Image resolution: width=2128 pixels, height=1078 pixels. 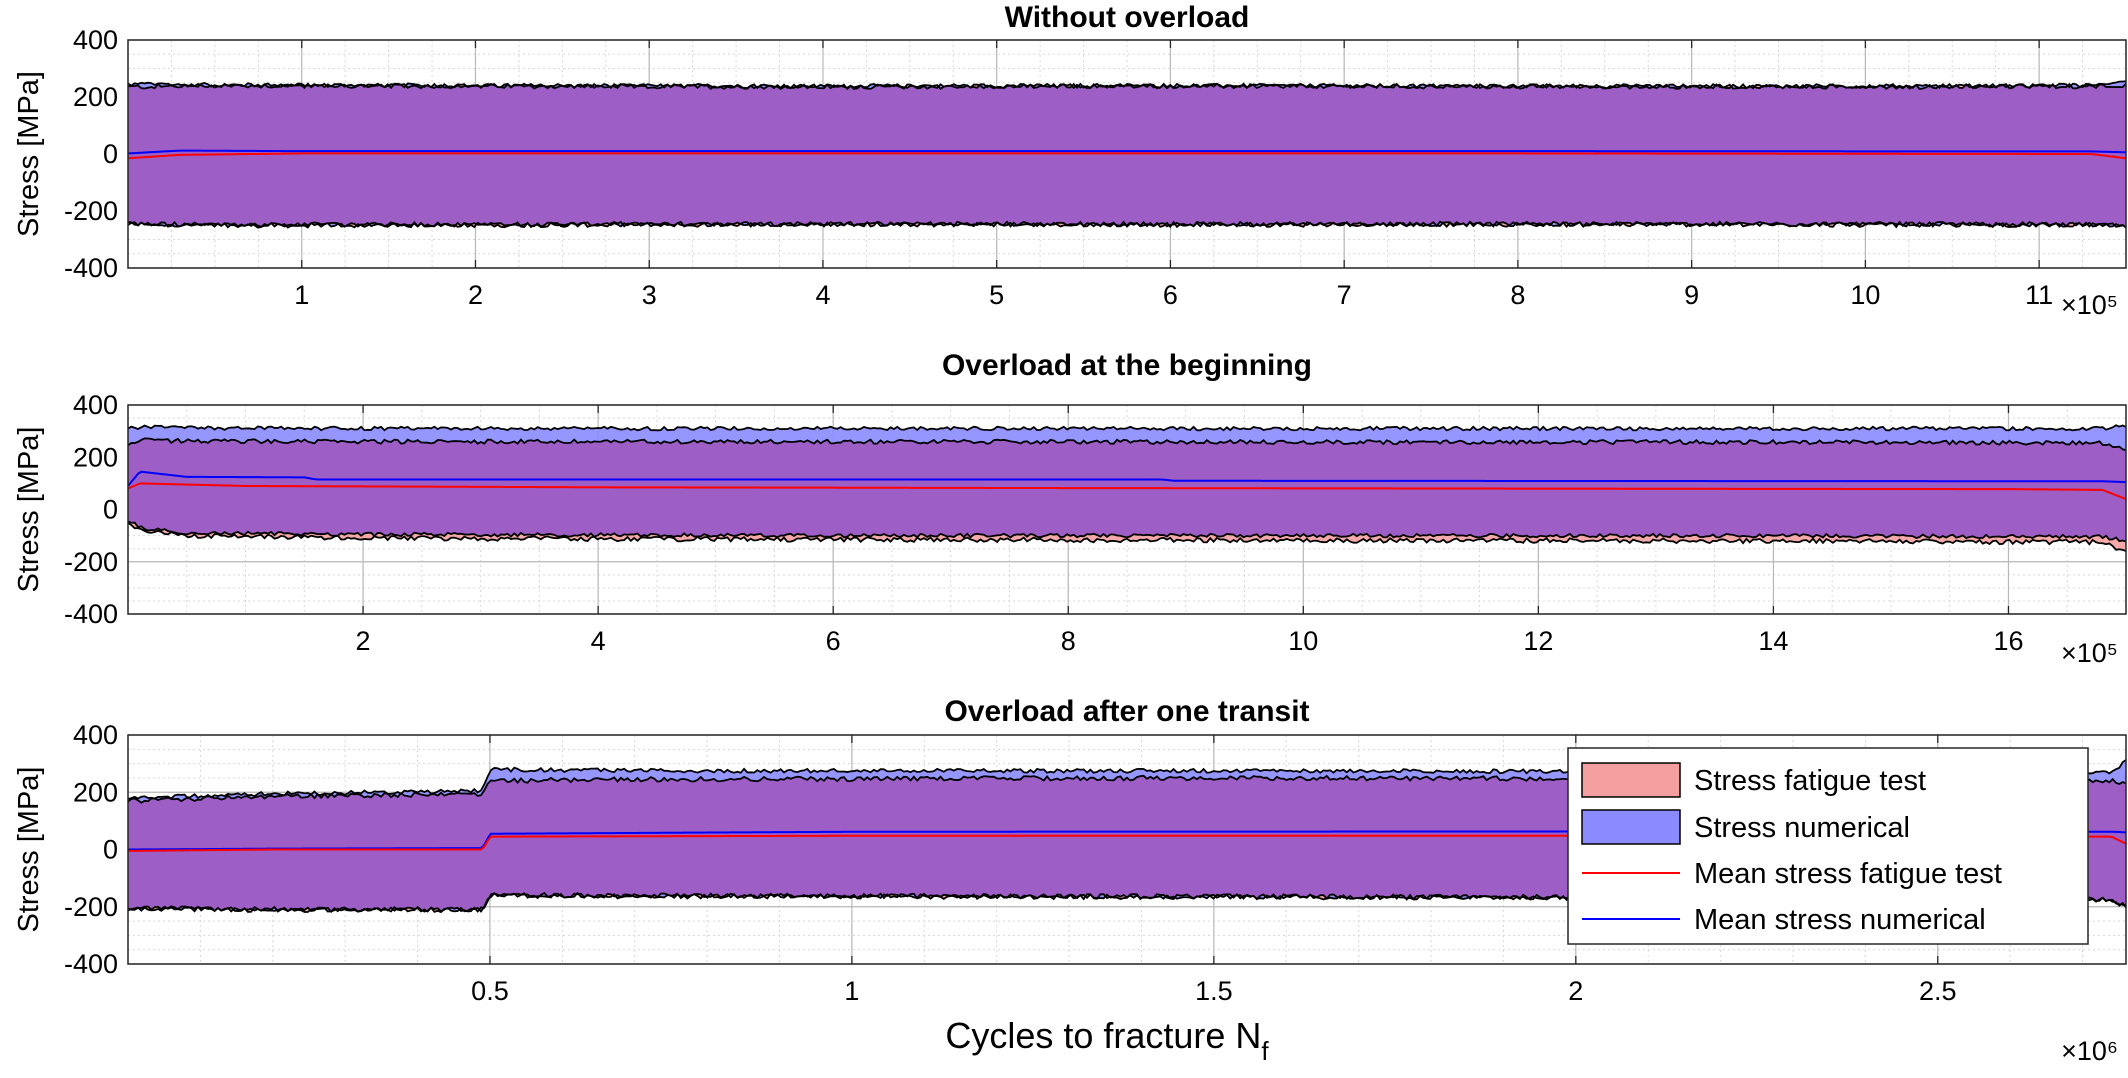 What do you see at coordinates (1773, 641) in the screenshot?
I see `x-tick-label: 14` at bounding box center [1773, 641].